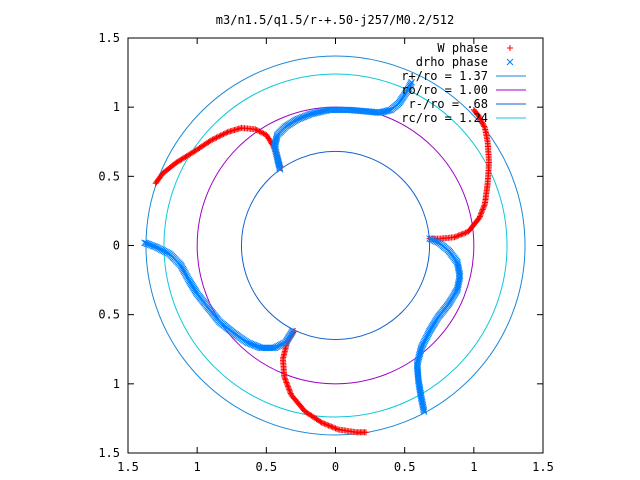 This screenshot has height=480, width=640. Describe the element at coordinates (444, 90) in the screenshot. I see `legend-label: ro/ro = 1.00` at that location.